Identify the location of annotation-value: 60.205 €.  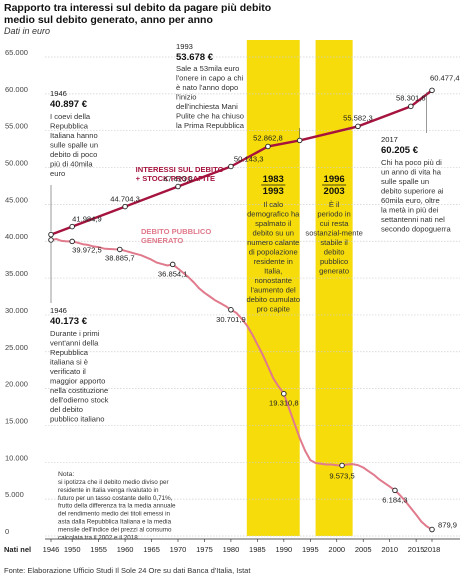
(400, 150).